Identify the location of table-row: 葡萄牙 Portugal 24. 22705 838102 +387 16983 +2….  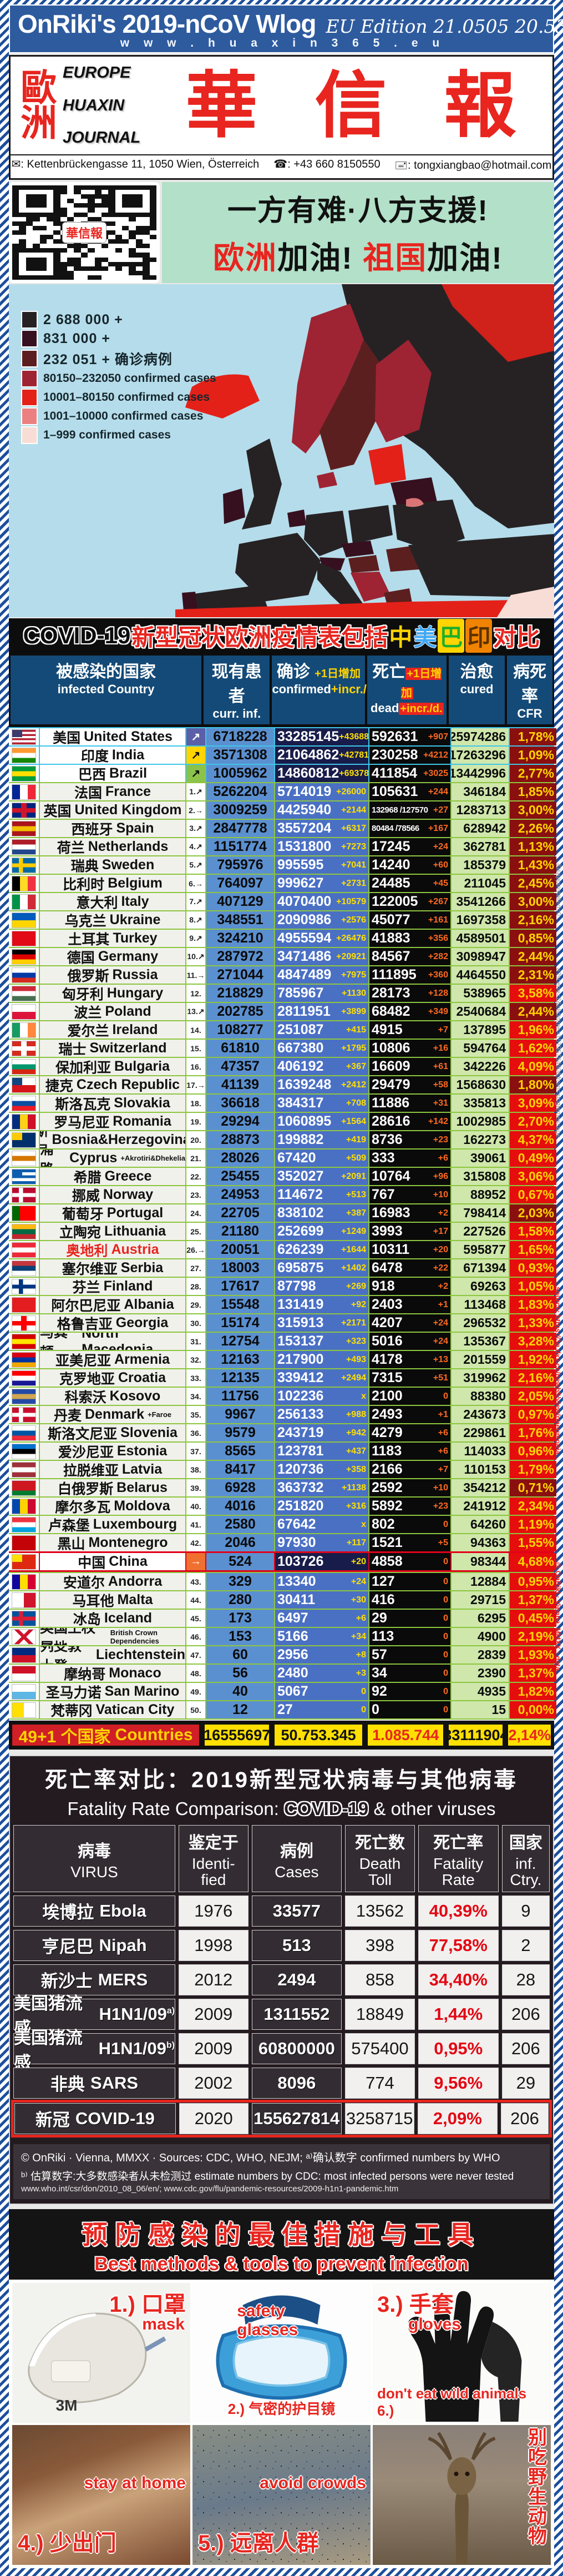
(282, 1212).